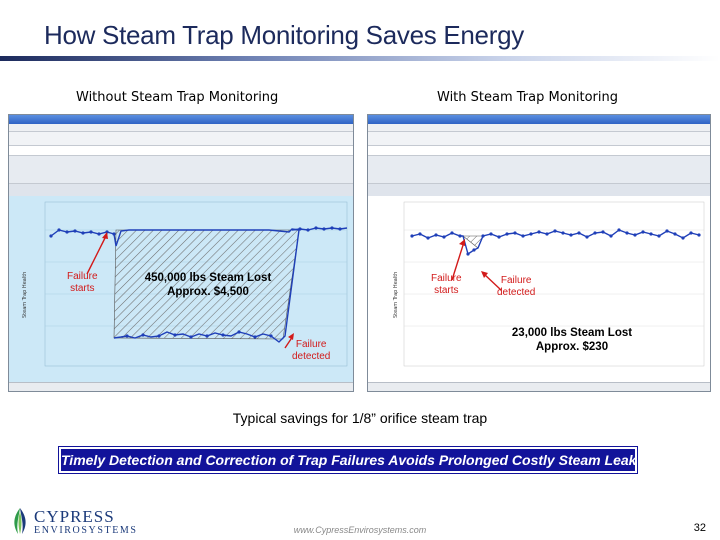 Image resolution: width=720 pixels, height=540 pixels. What do you see at coordinates (208, 285) in the screenshot?
I see `left-loss-annotation: 450,000 lbs Steam Lost Approx. $4,500` at bounding box center [208, 285].